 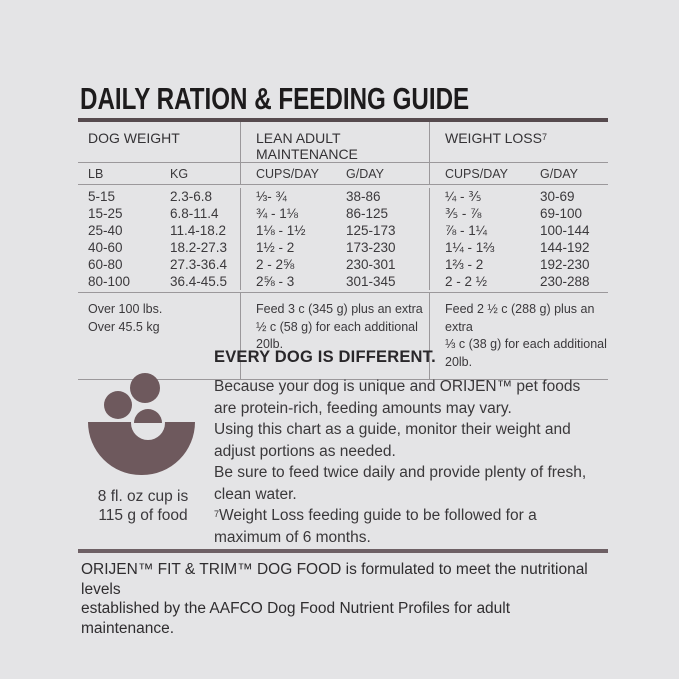 I want to click on table-row: 15-25 6.8-11.4 ¾ - 1⅛ 86-125 ⅗ - ⅞ 69-100, so click(x=343, y=213).